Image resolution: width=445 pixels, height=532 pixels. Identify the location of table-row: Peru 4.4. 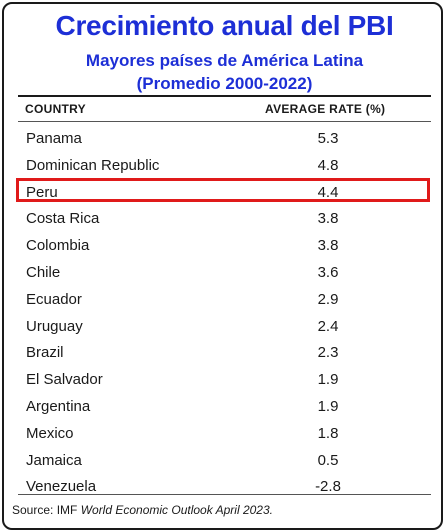
(224, 193).